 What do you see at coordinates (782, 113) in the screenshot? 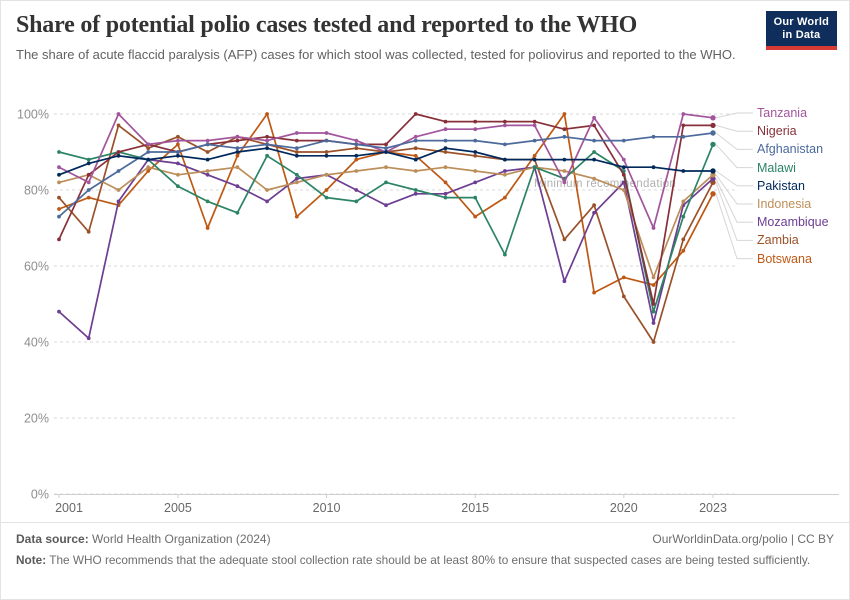
I see `legend-label-tanzania: Tanzania` at bounding box center [782, 113].